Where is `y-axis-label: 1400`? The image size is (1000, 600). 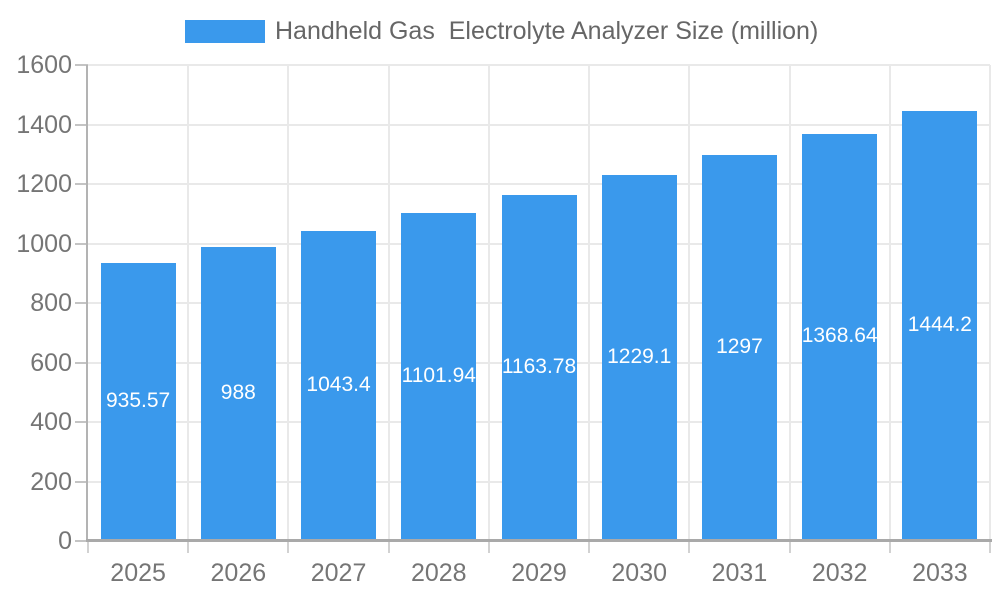
y-axis-label: 1400 is located at coordinates (44, 124).